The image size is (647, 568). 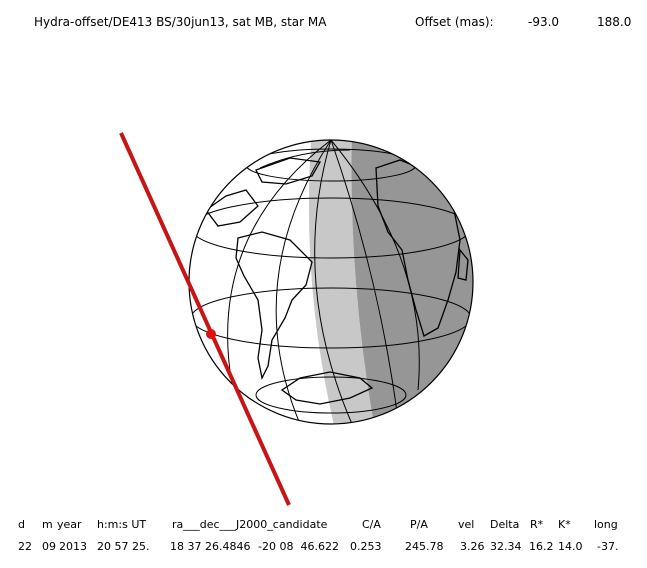 What do you see at coordinates (466, 524) in the screenshot?
I see `column-header: vel` at bounding box center [466, 524].